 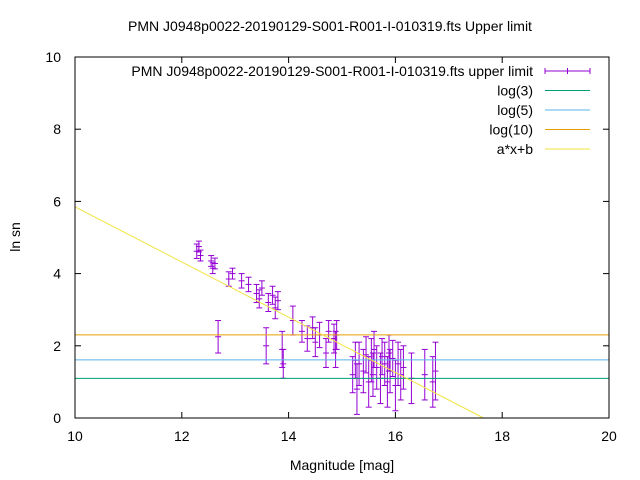 I want to click on y-axis-label: ln sn, so click(x=15, y=237).